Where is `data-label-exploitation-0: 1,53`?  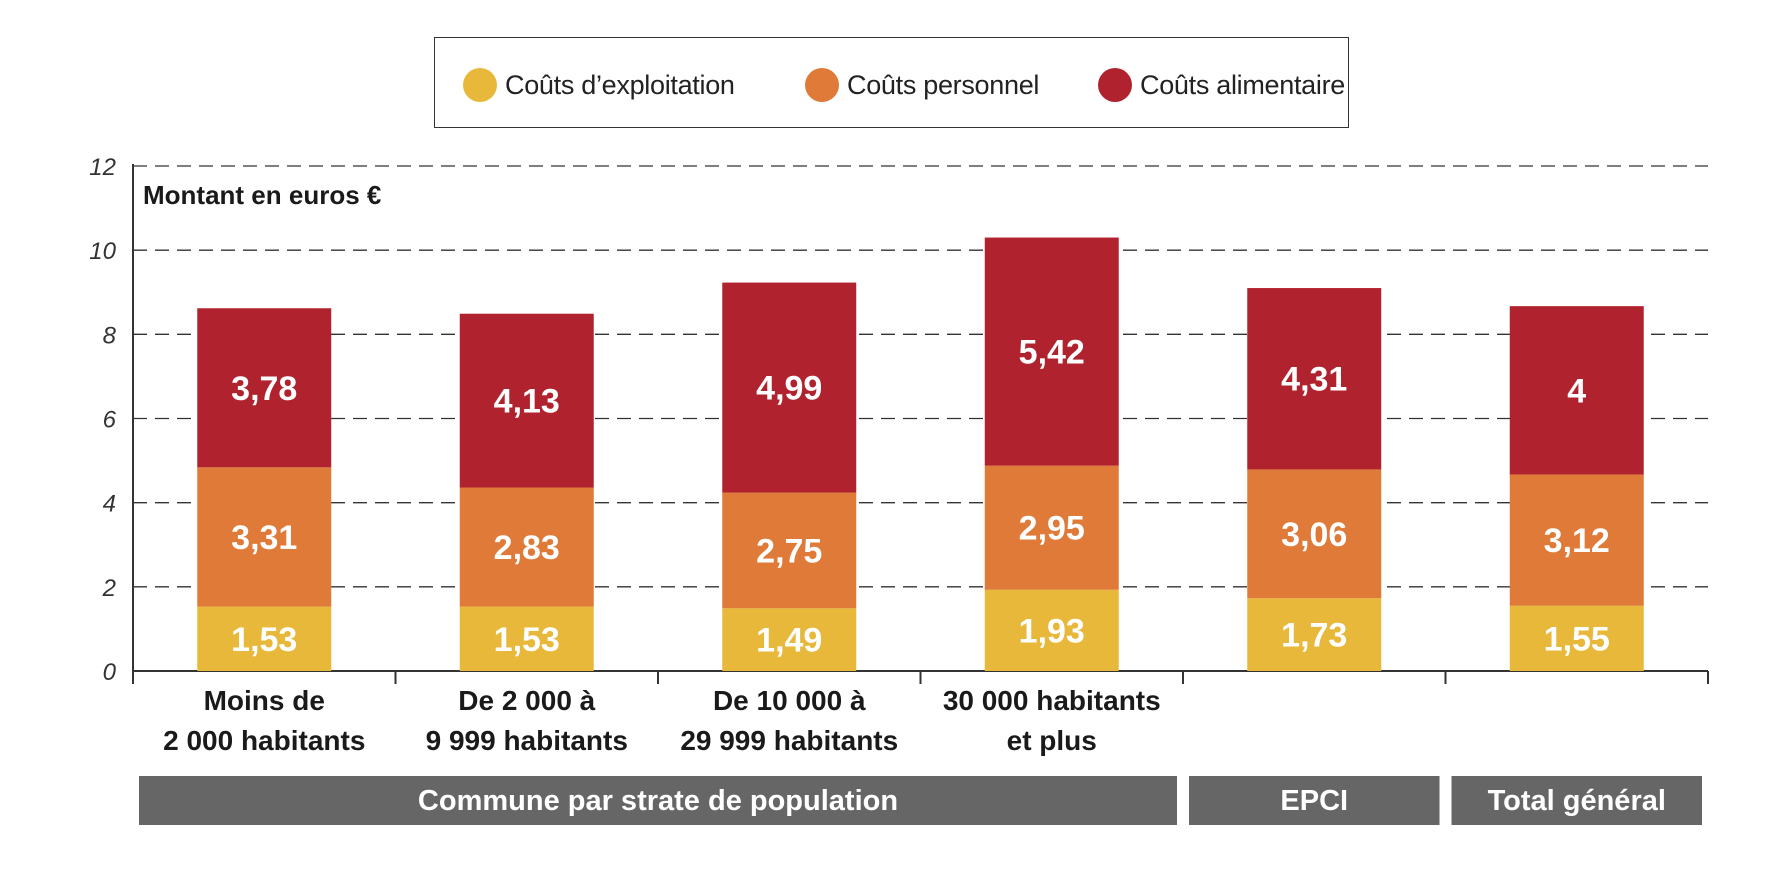
data-label-exploitation-0: 1,53 is located at coordinates (264, 640).